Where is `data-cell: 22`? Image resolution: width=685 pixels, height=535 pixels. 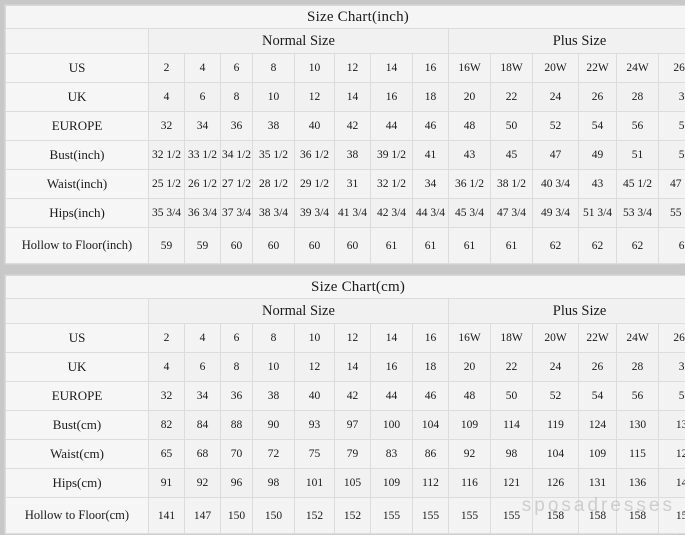
data-cell: 22 is located at coordinates (512, 97).